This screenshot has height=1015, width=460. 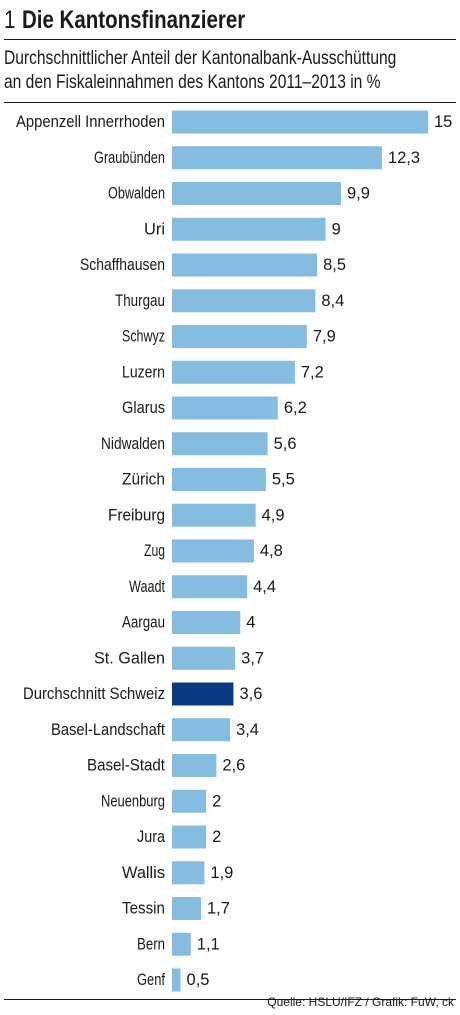 What do you see at coordinates (334, 265) in the screenshot?
I see `value-label: 8,5` at bounding box center [334, 265].